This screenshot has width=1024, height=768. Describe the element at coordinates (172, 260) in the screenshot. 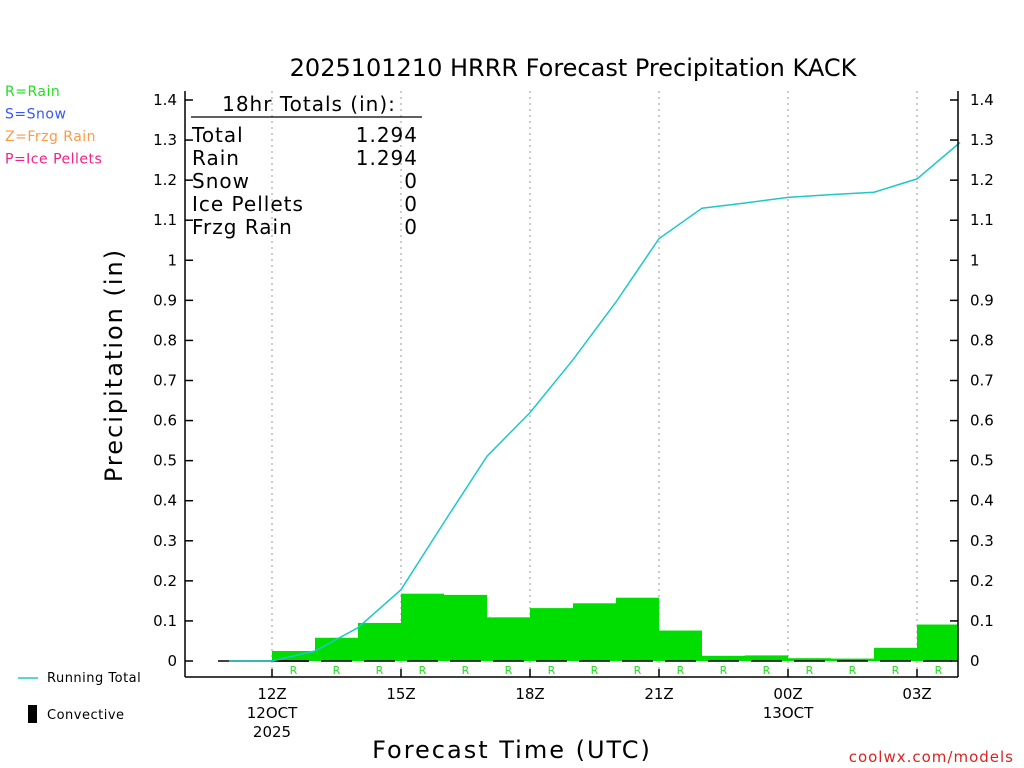

I see `y-tick-label-left-10: 1` at that location.